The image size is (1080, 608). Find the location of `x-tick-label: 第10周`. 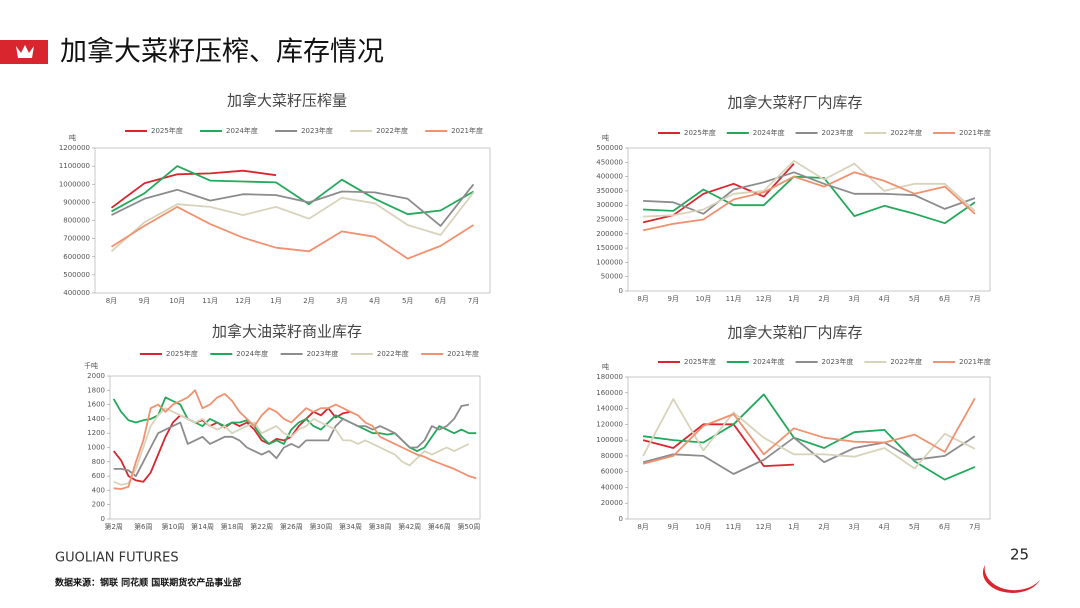

x-tick-label: 第10周 is located at coordinates (172, 526).